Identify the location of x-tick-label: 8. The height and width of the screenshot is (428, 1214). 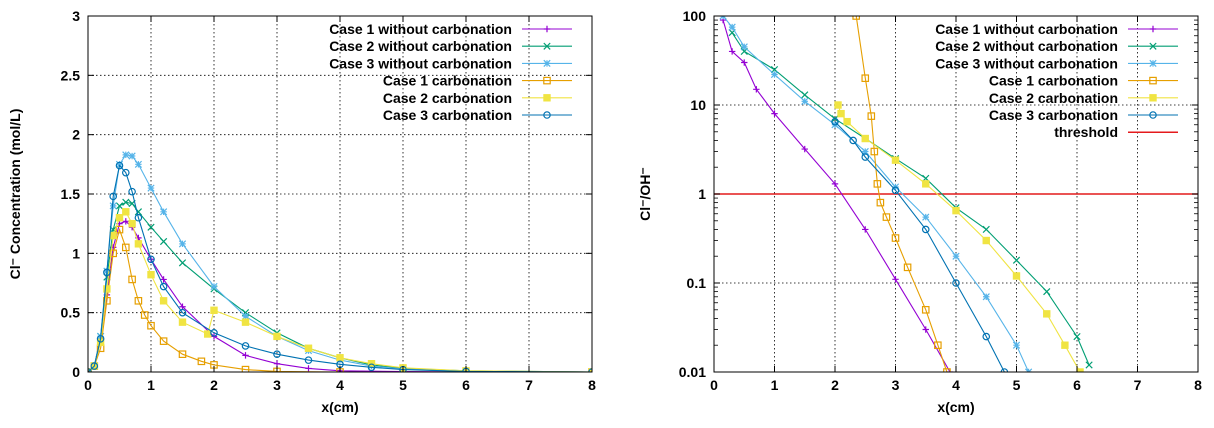
(1198, 385).